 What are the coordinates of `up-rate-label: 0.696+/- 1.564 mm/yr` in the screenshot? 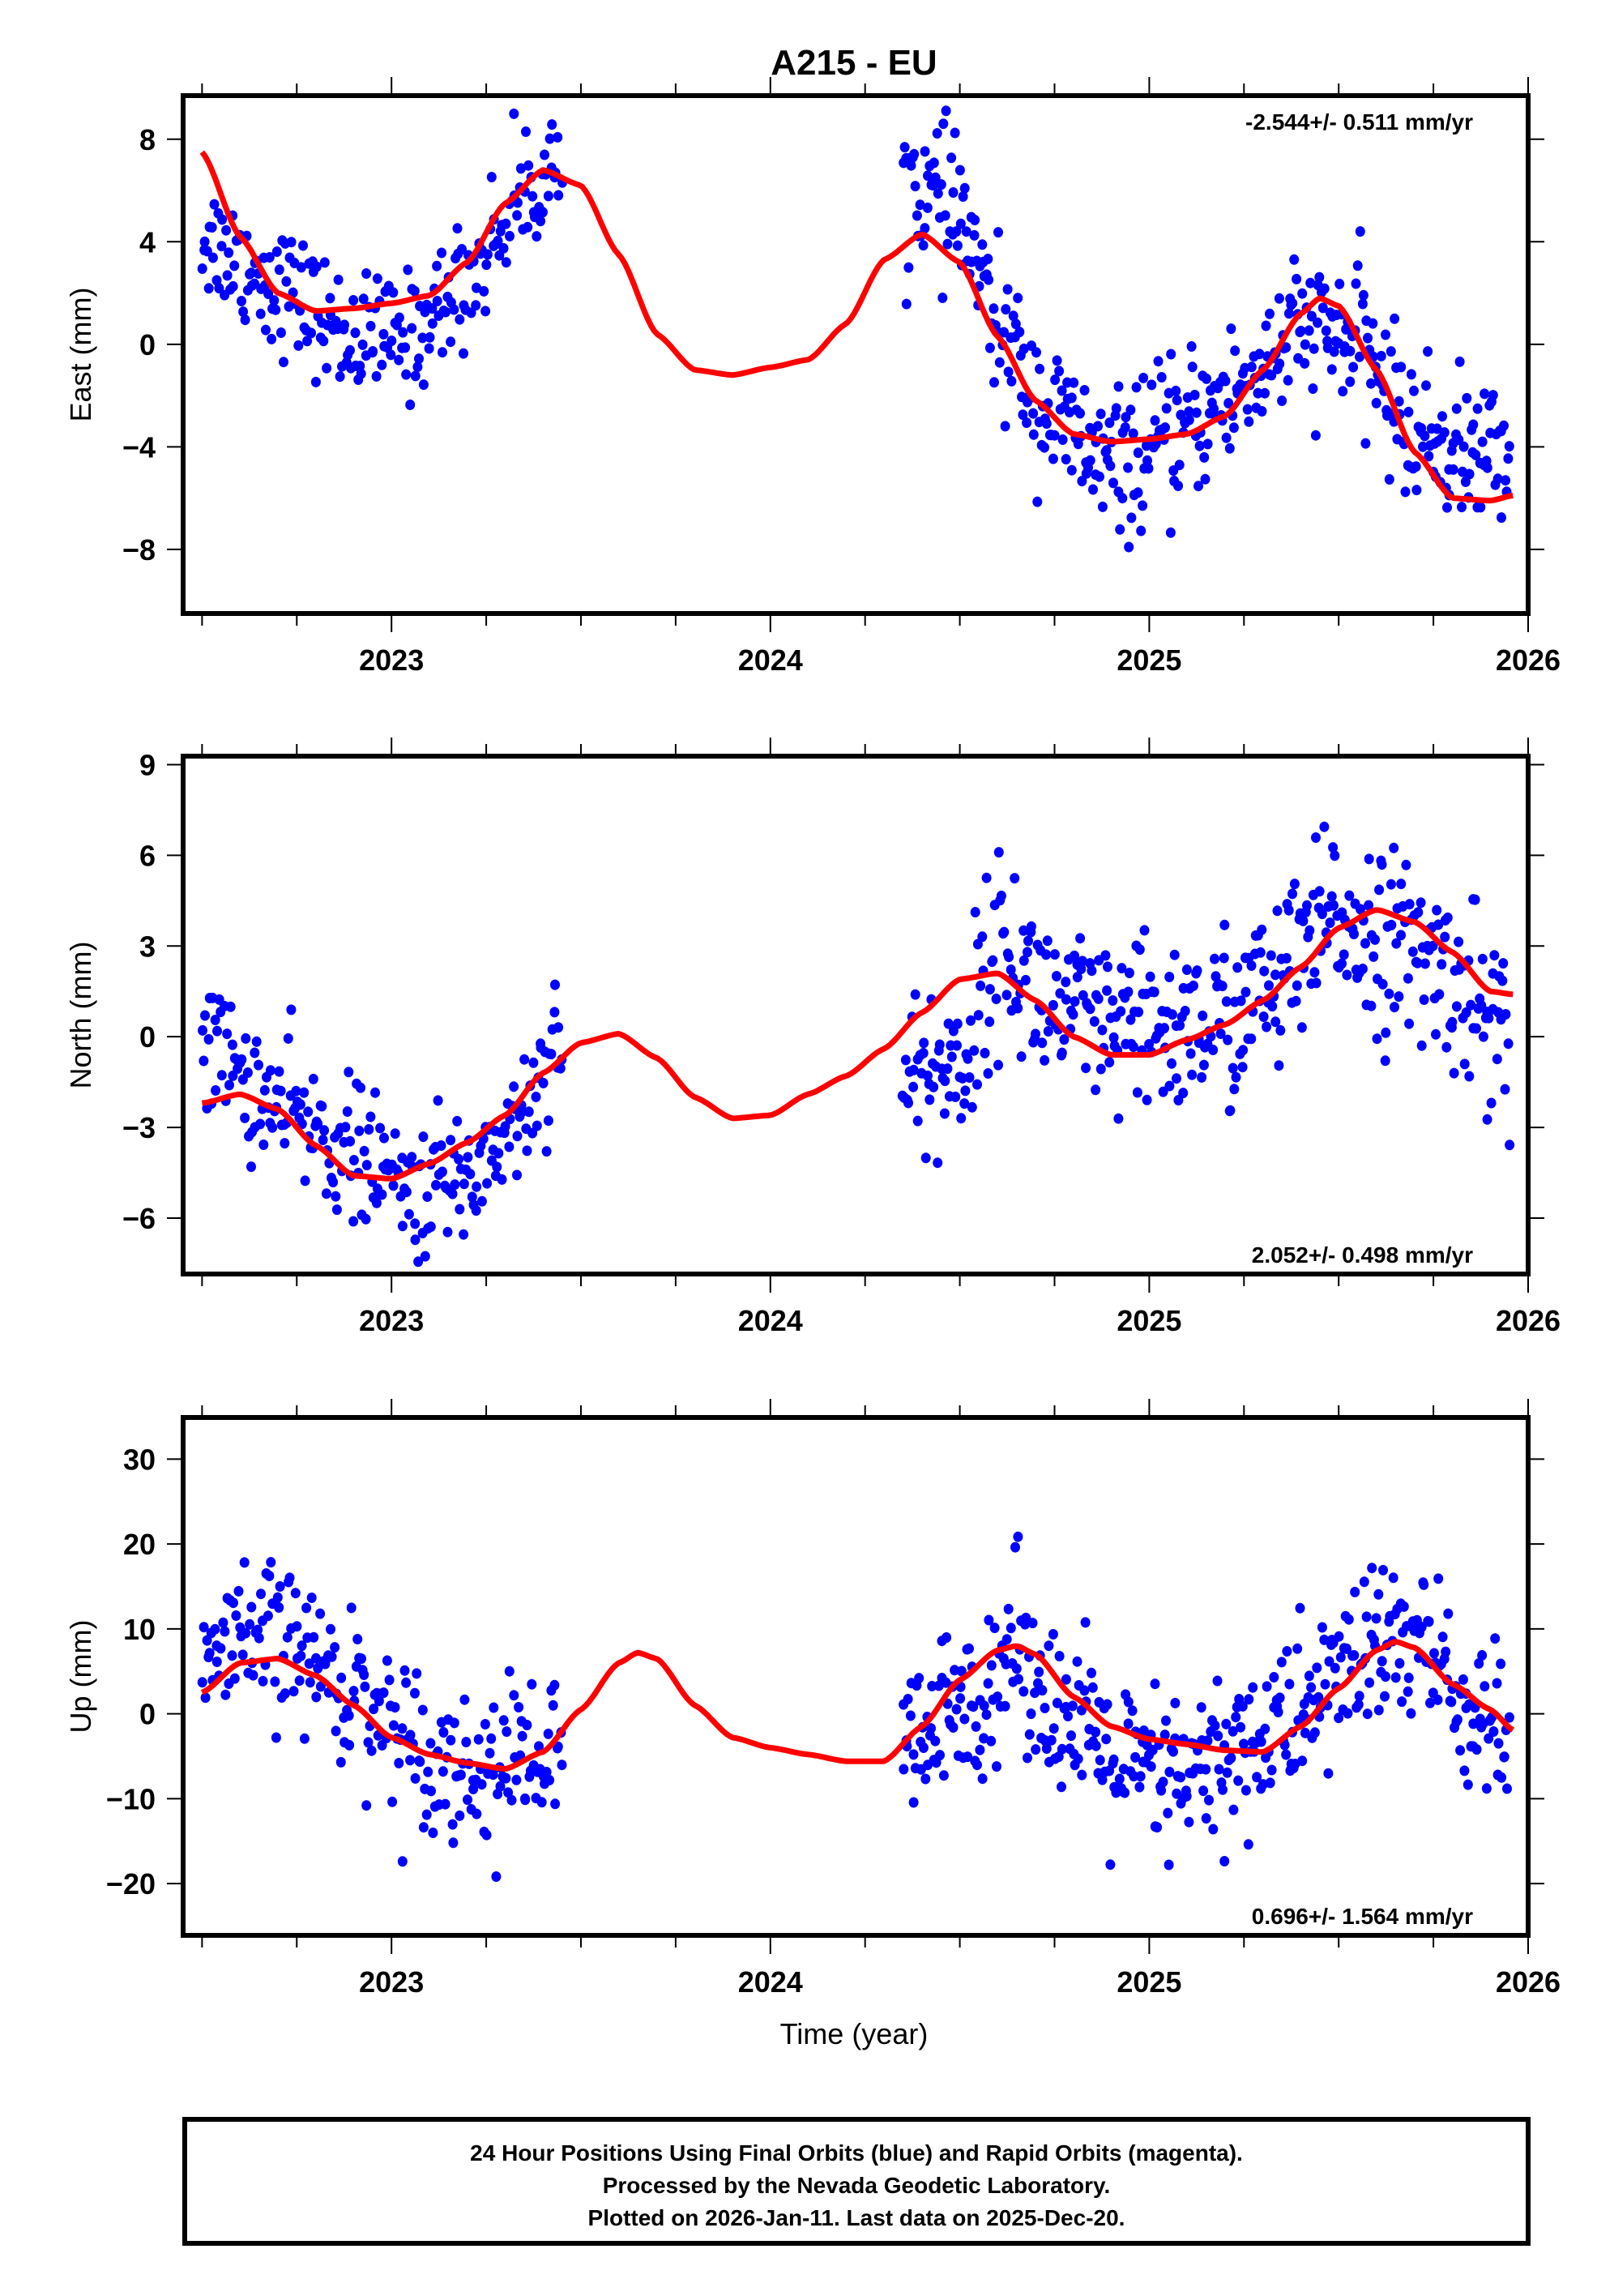 It's located at (1362, 1916).